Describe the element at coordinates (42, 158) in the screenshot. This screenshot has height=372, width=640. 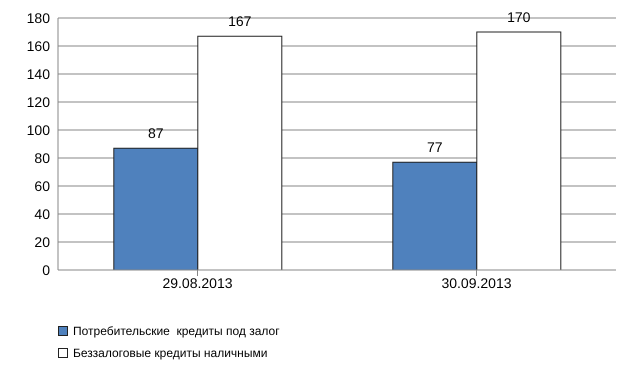
I see `y-tick-label: 80` at that location.